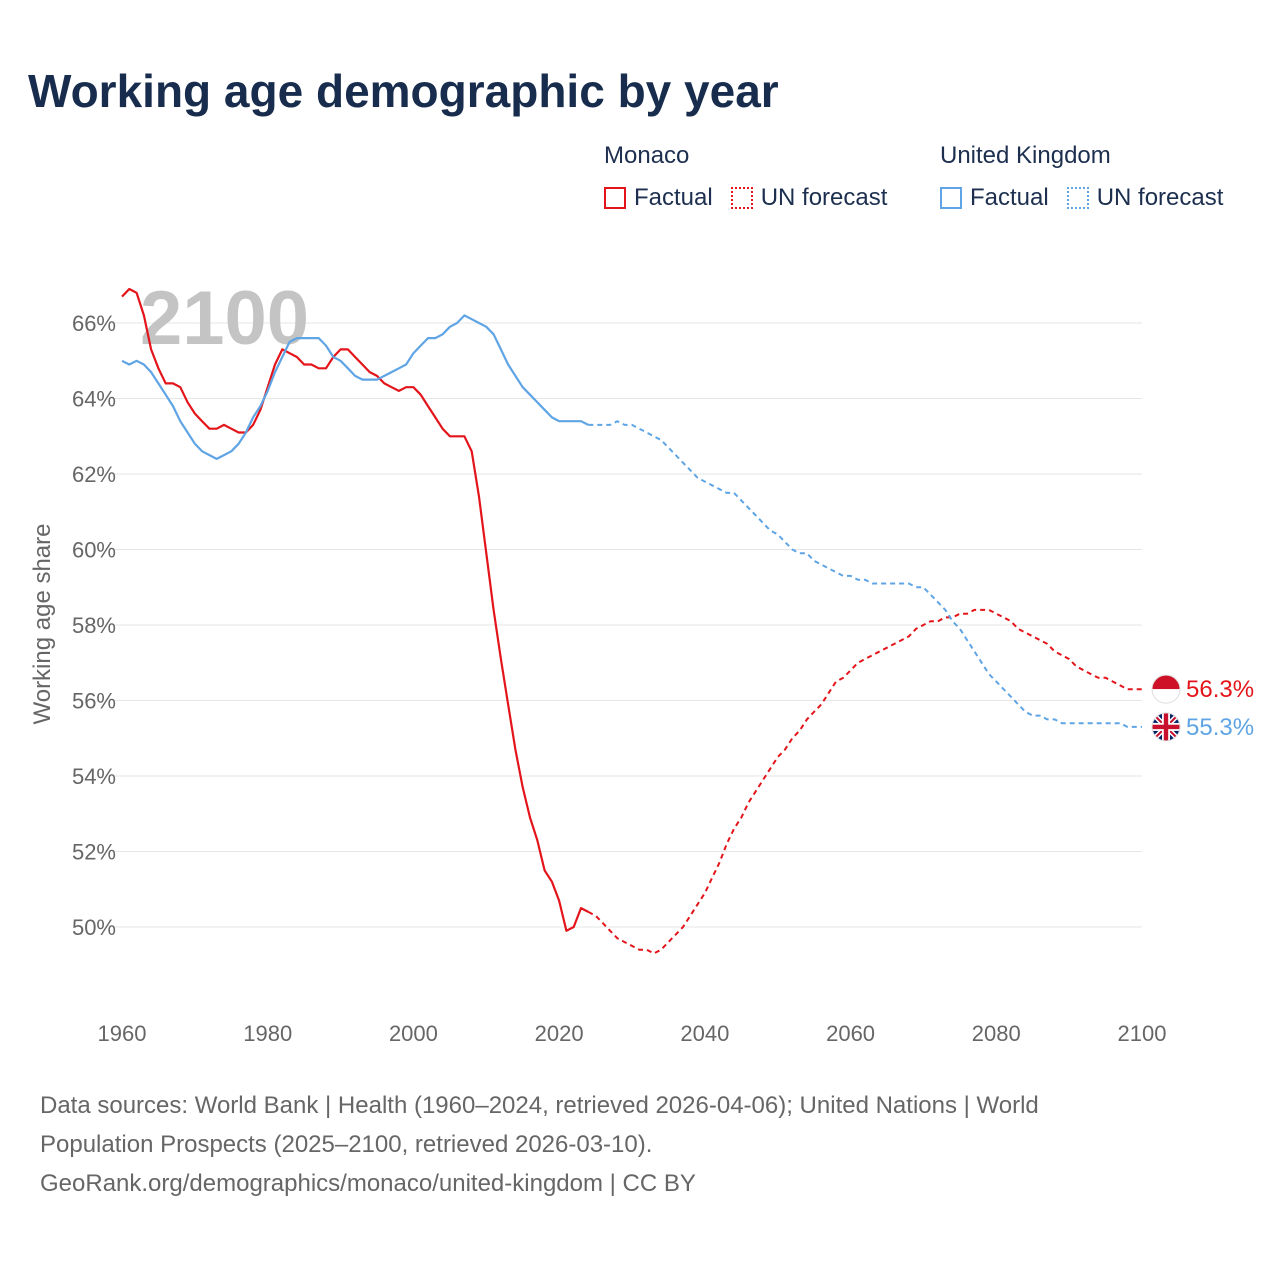 The width and height of the screenshot is (1280, 1280). What do you see at coordinates (1220, 727) in the screenshot?
I see `end-value-label: 55.3%` at bounding box center [1220, 727].